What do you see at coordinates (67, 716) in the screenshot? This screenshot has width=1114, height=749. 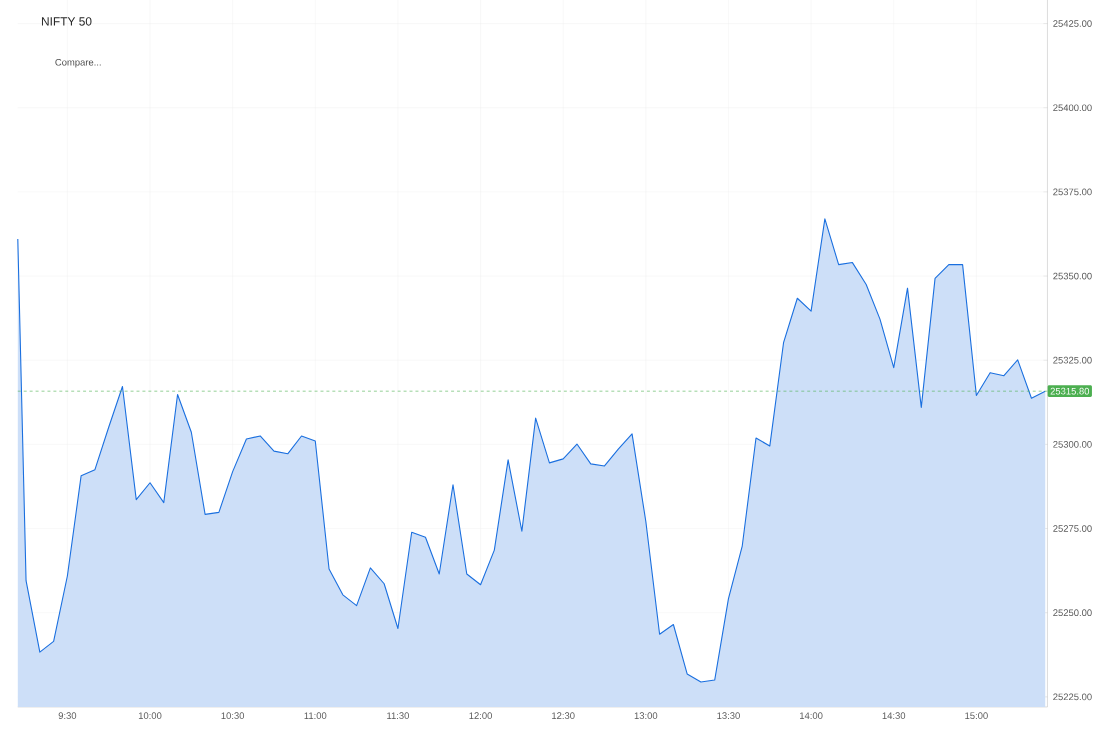 I see `x-tick-label: 9:30` at bounding box center [67, 716].